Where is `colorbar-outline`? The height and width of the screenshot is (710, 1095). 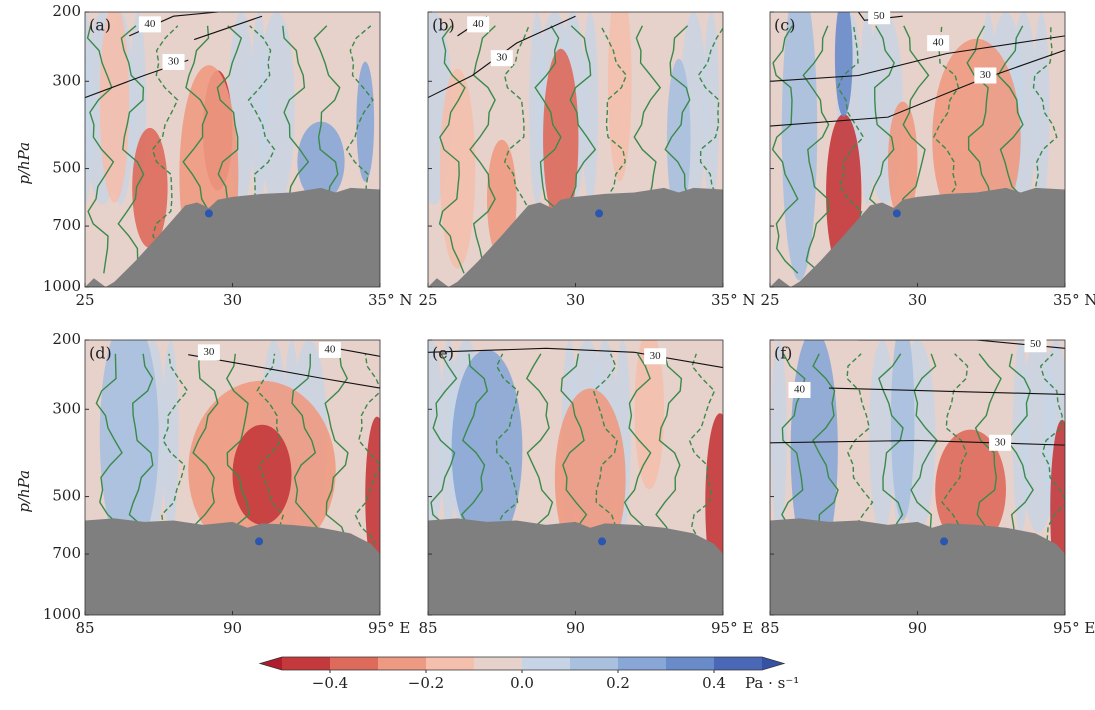 colorbar-outline is located at coordinates (522, 663).